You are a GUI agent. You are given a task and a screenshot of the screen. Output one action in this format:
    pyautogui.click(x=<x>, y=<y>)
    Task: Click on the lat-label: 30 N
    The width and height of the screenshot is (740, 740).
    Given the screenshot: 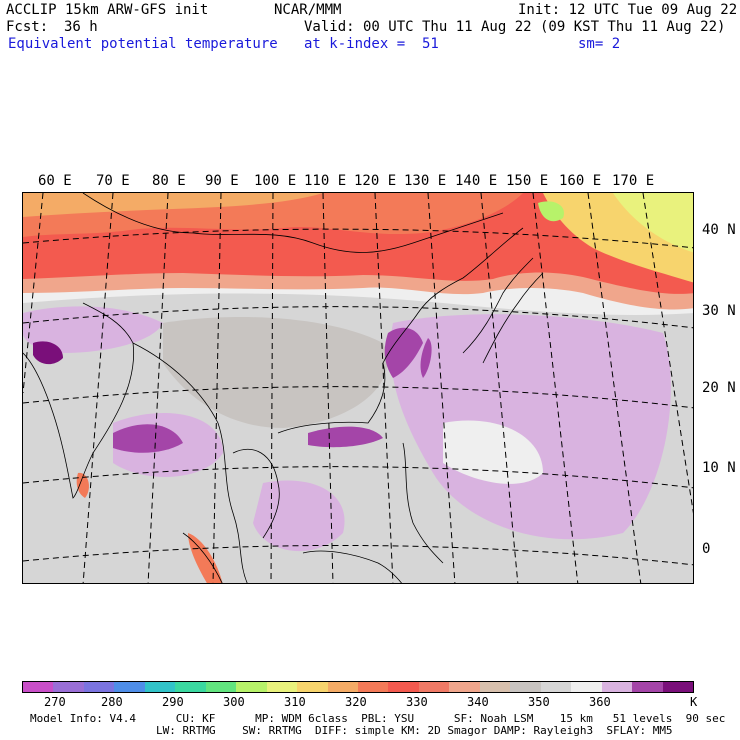 What is the action you would take?
    pyautogui.click(x=719, y=311)
    